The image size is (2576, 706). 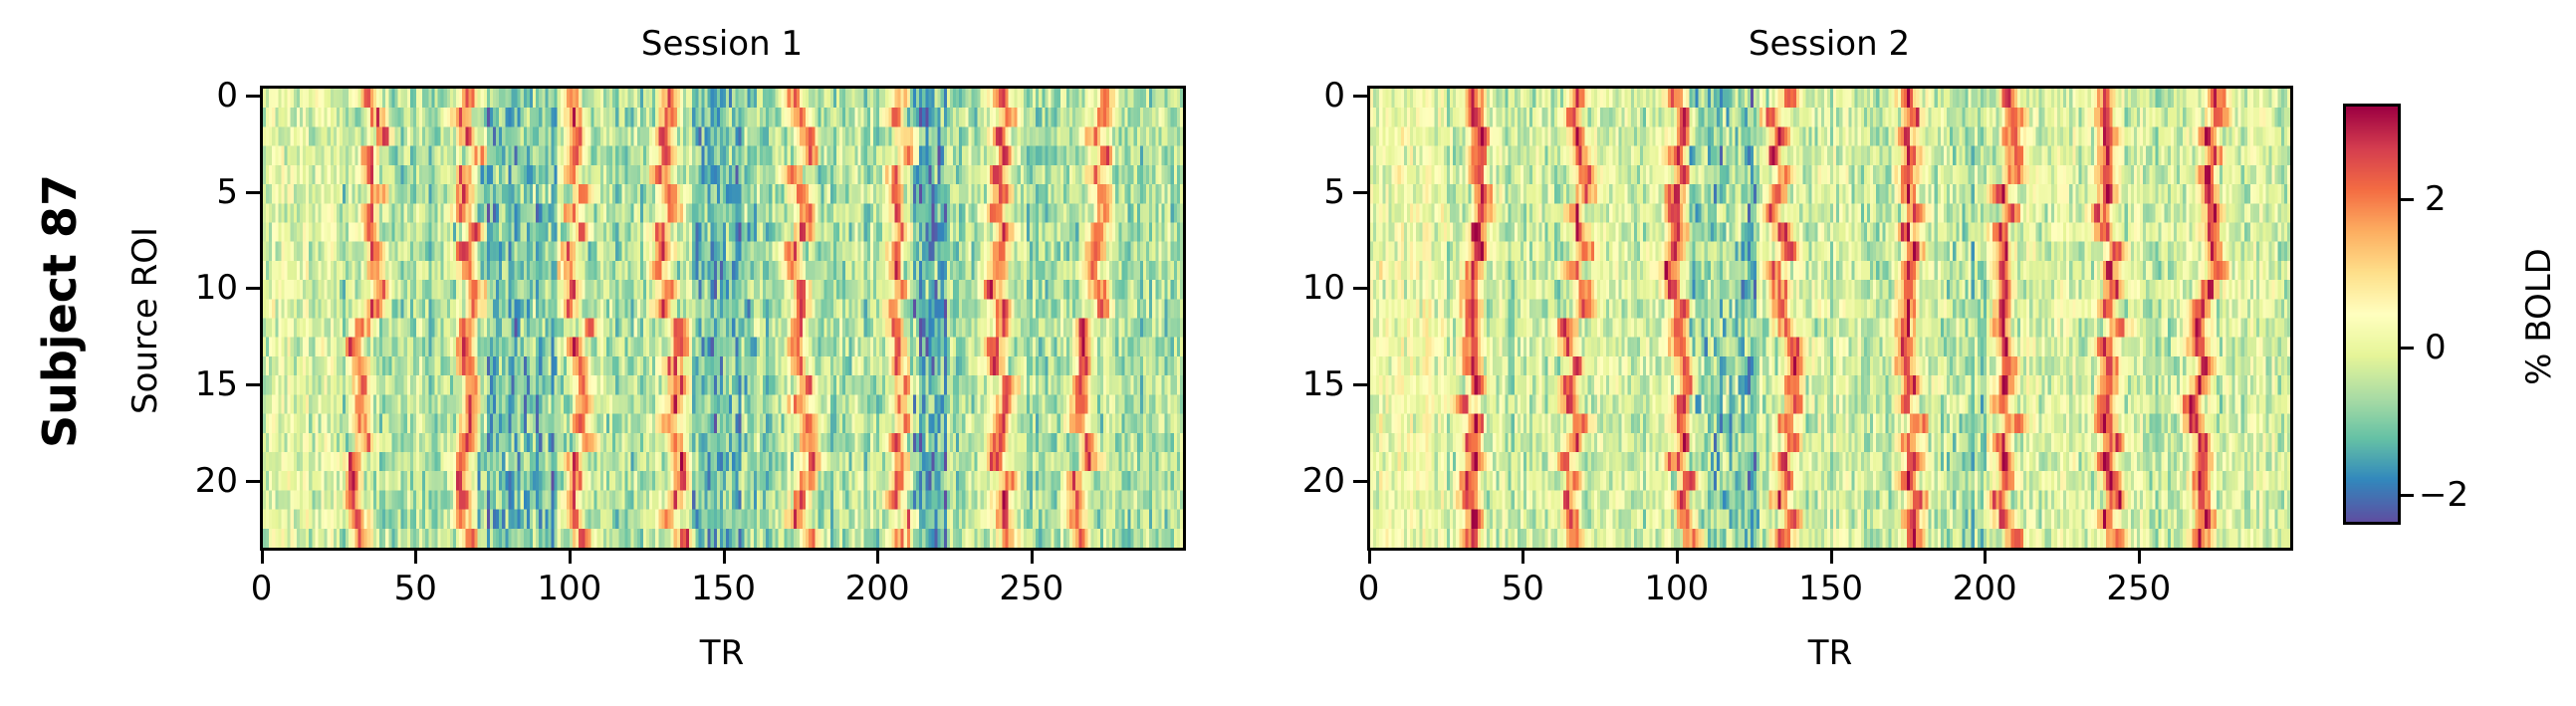 I want to click on colorbar-label: % BOLD, so click(x=2539, y=317).